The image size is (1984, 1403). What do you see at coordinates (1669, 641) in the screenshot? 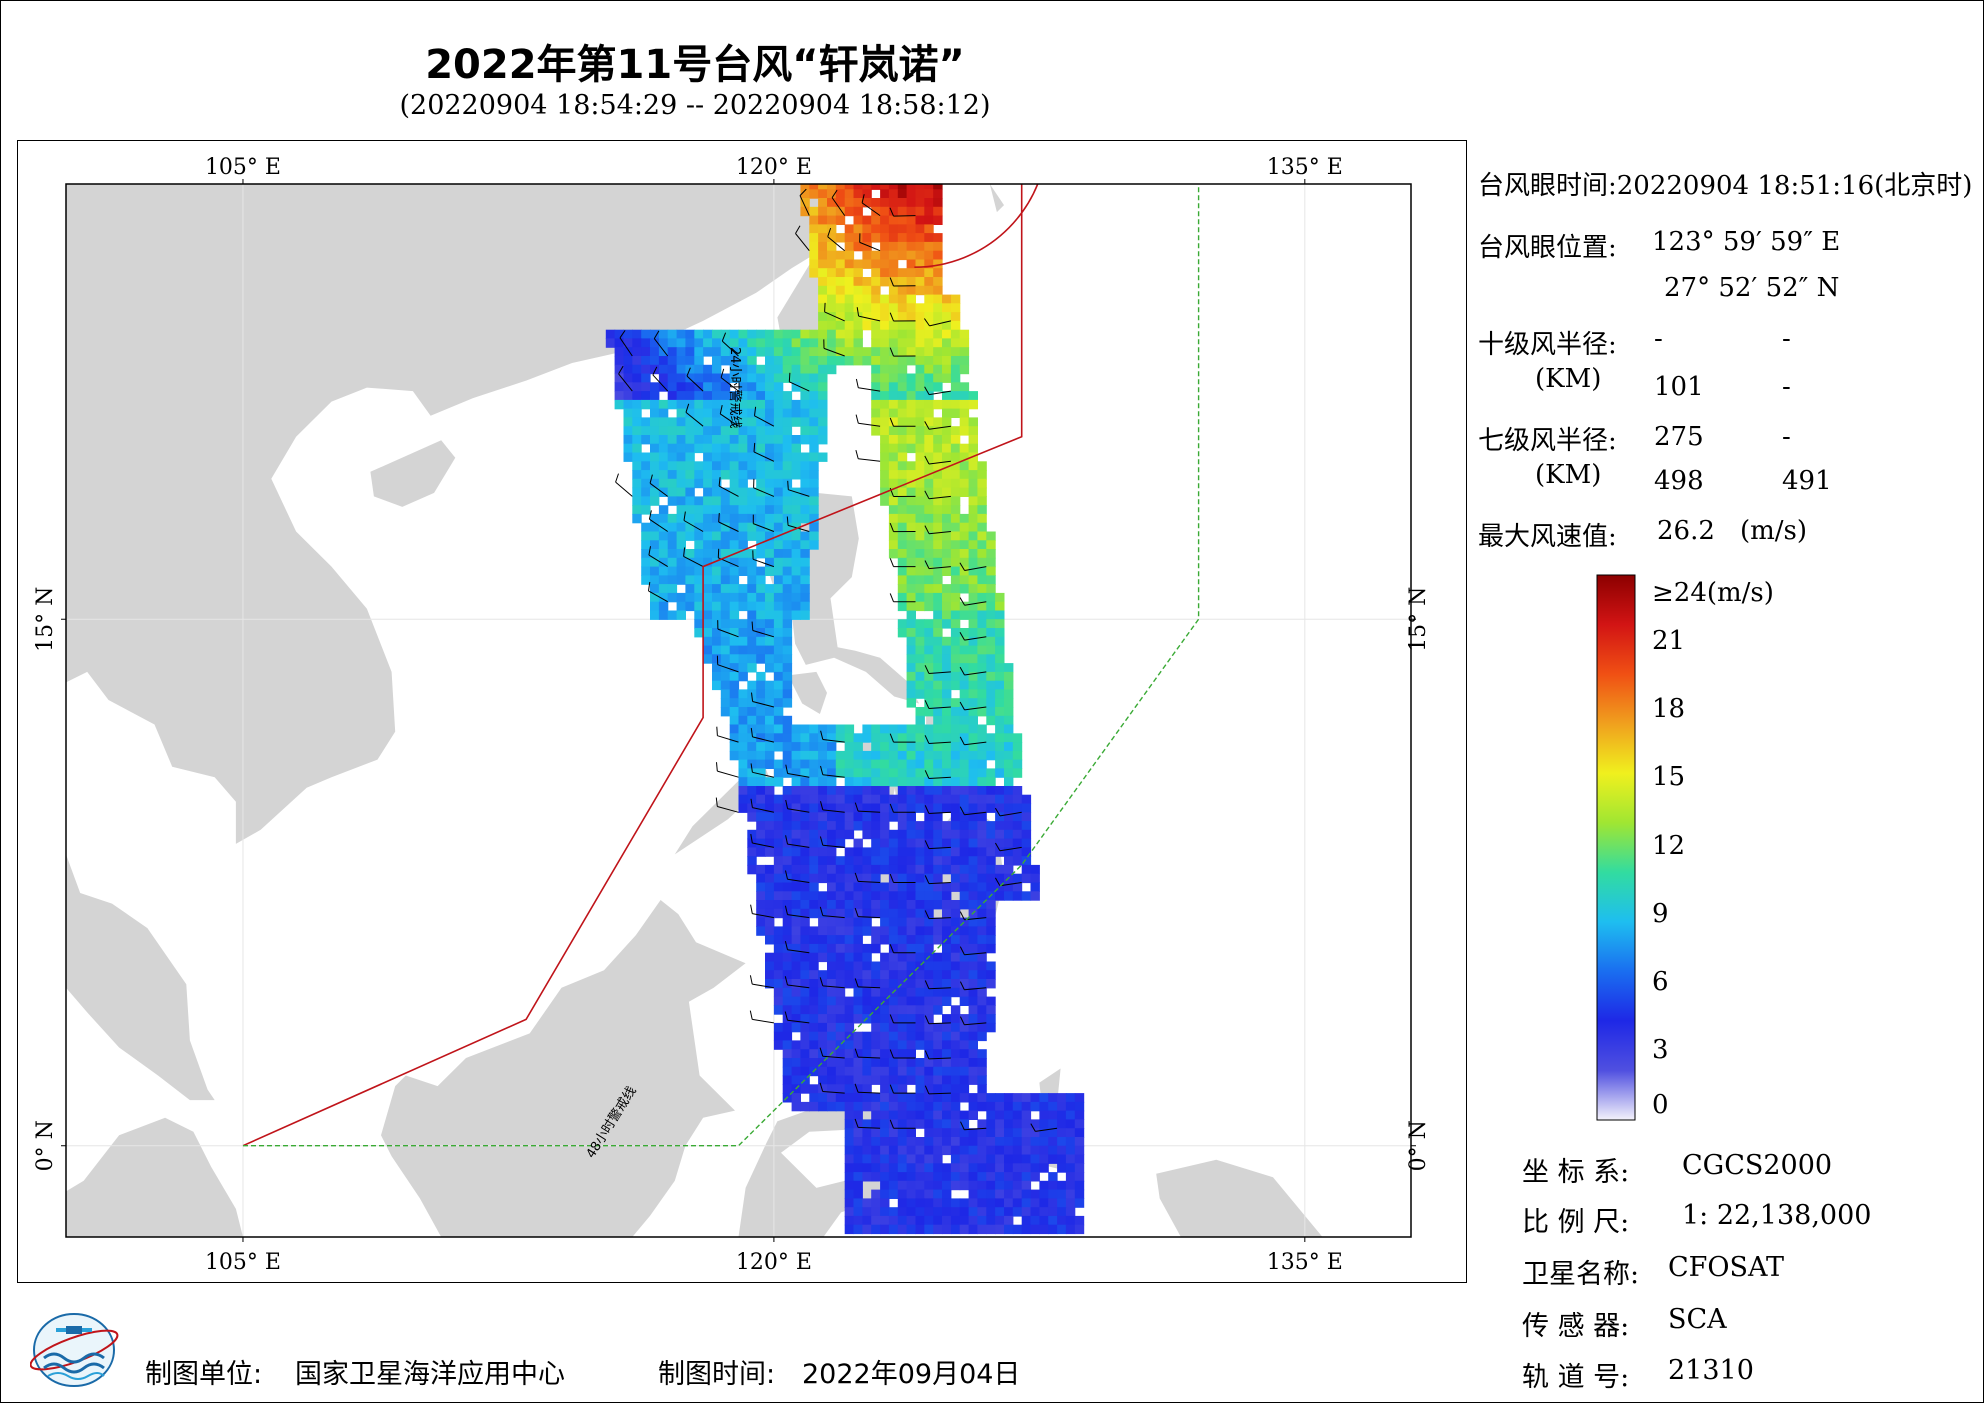
I see `colorbar-tick-label: 21` at bounding box center [1669, 641].